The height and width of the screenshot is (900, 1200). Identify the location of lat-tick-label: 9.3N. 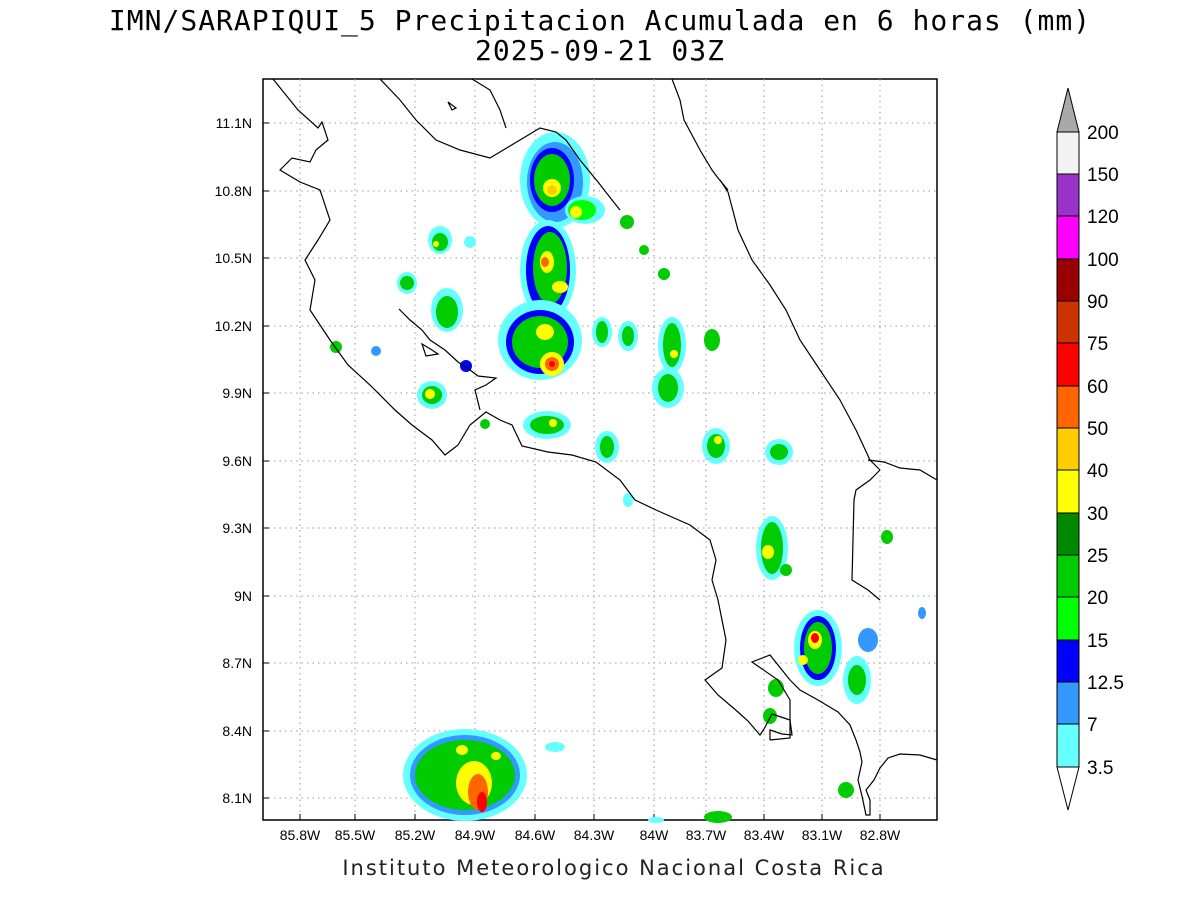
(237, 528).